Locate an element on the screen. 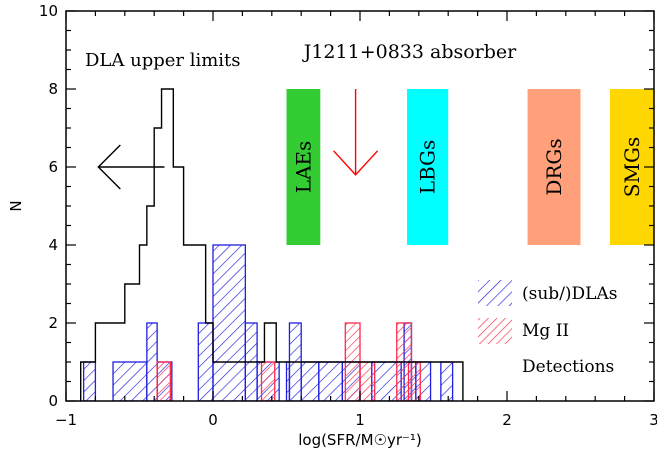 This screenshot has height=457, width=657. population-label-laes: LAEs is located at coordinates (303, 167).